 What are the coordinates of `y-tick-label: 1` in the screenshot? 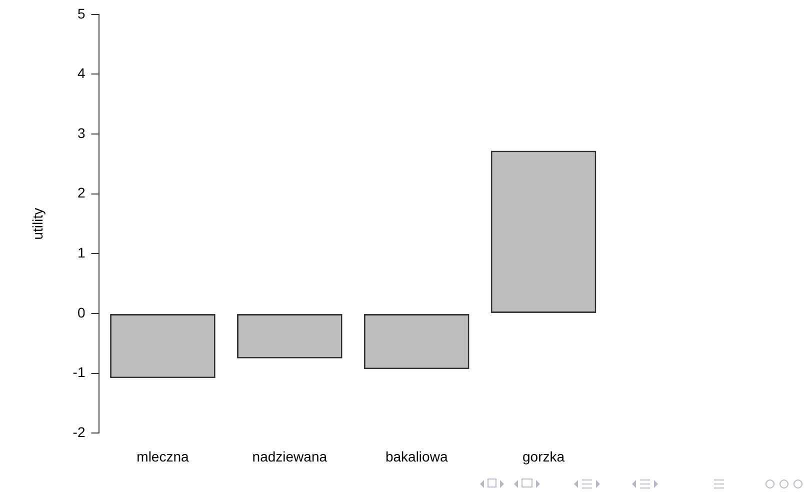 It's located at (81, 252).